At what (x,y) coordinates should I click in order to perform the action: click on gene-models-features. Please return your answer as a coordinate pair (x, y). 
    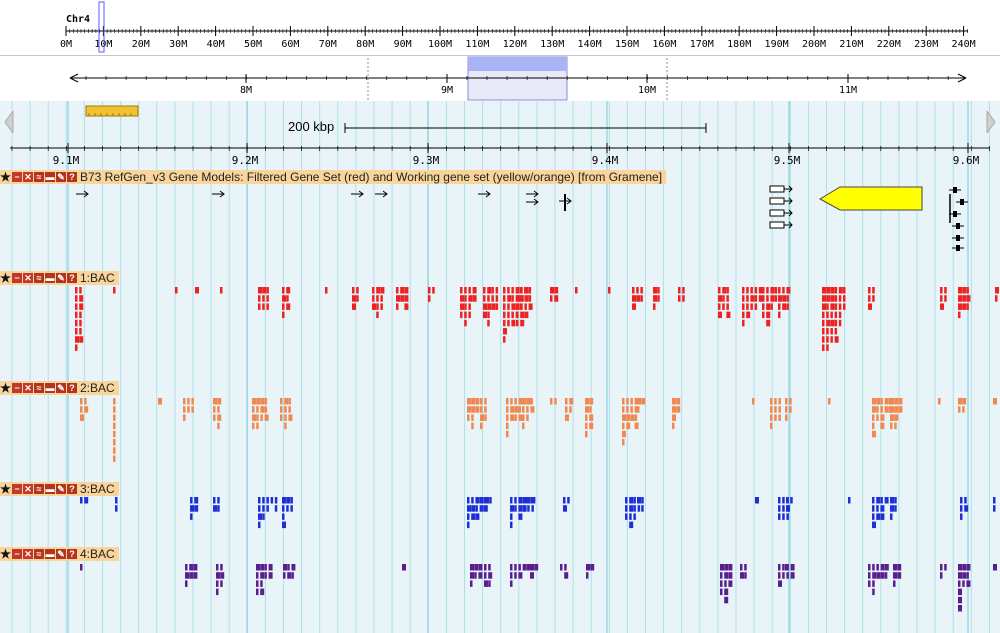
    Looking at the image, I should click on (522, 218).